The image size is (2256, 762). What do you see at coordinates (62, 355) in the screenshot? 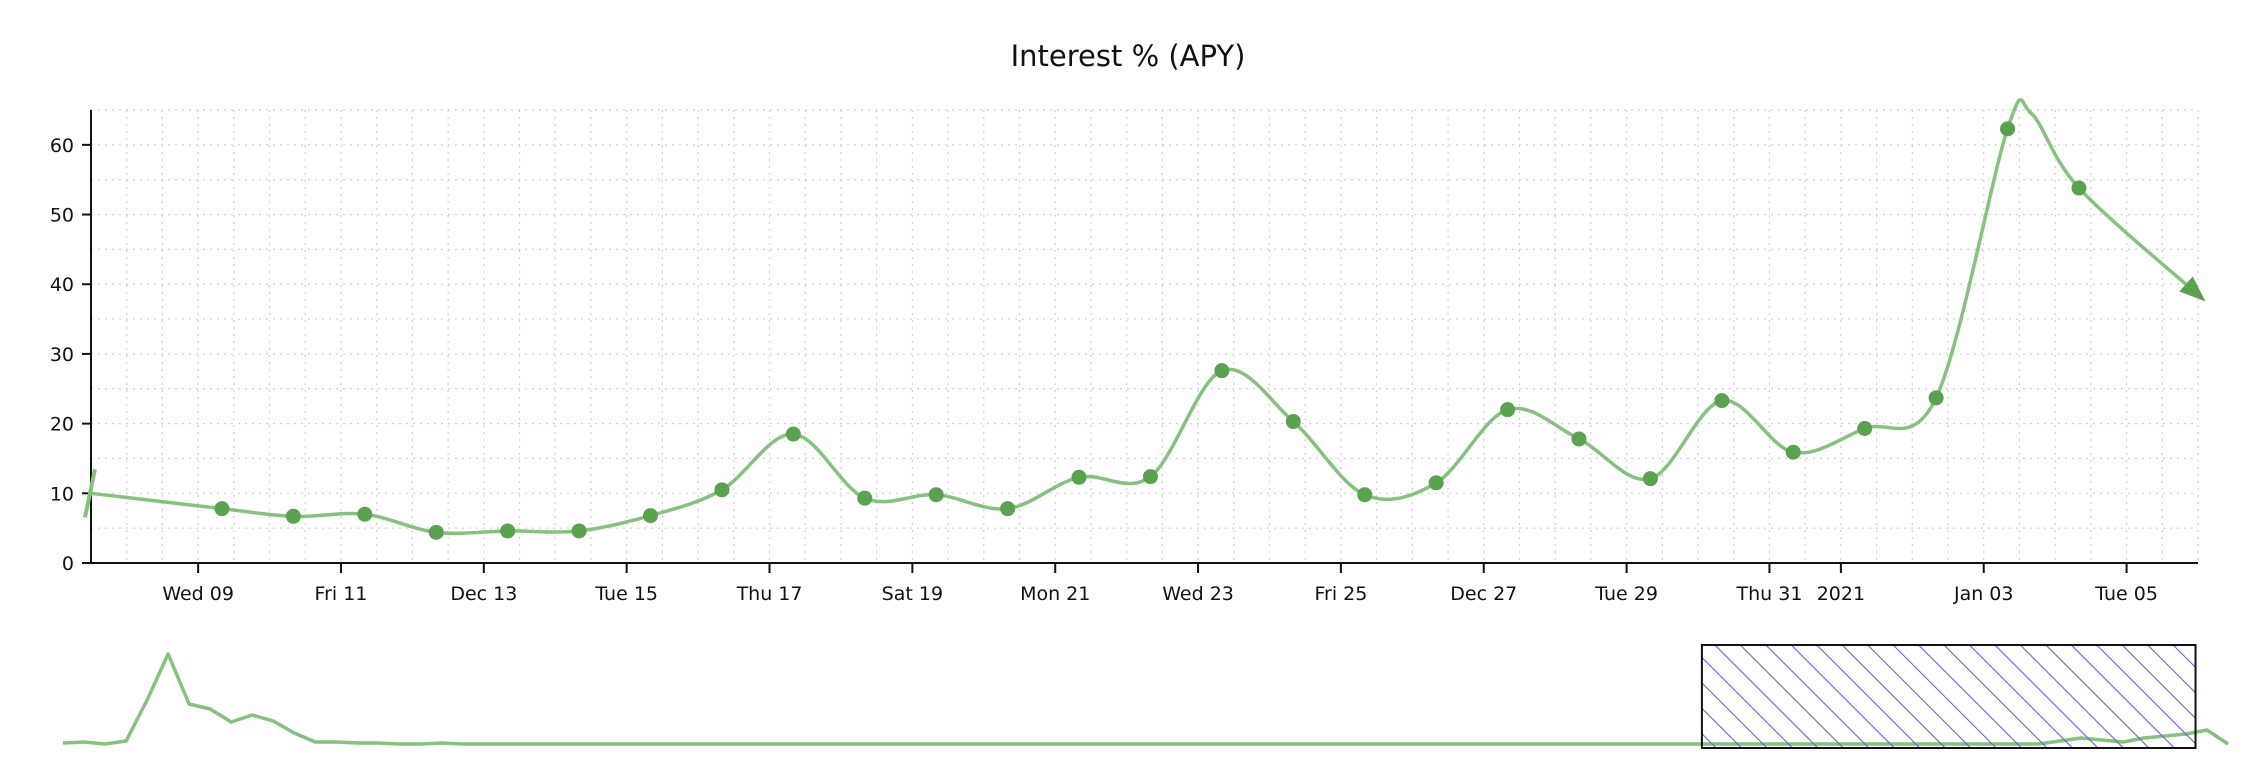
I see `y-tick-label: 30` at bounding box center [62, 355].